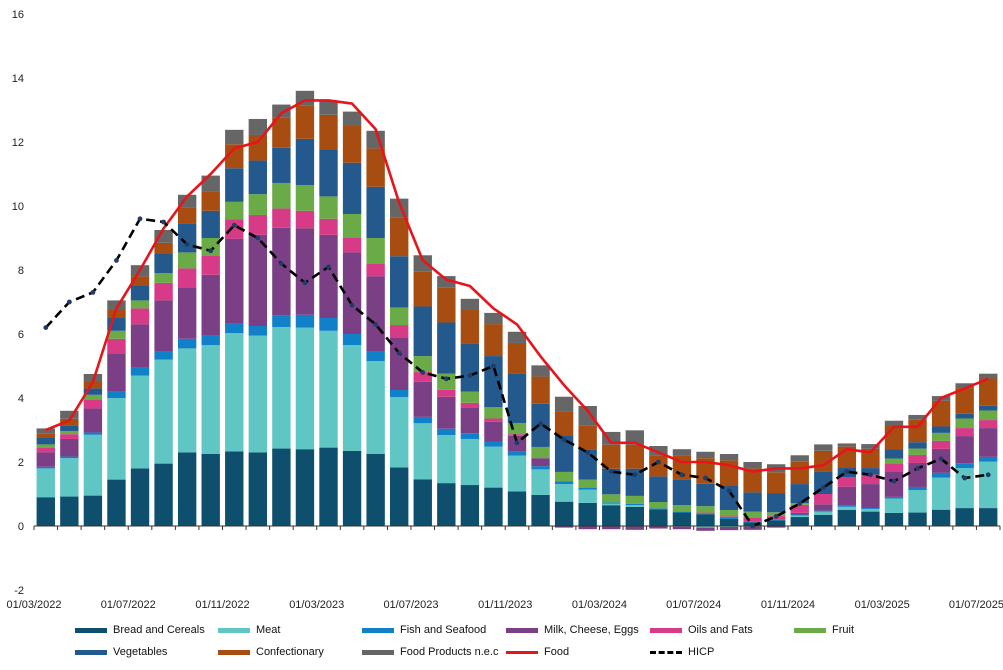 This screenshot has height=670, width=1003. I want to click on legend-item-bread-cereals: Bread and Cereals, so click(140, 630).